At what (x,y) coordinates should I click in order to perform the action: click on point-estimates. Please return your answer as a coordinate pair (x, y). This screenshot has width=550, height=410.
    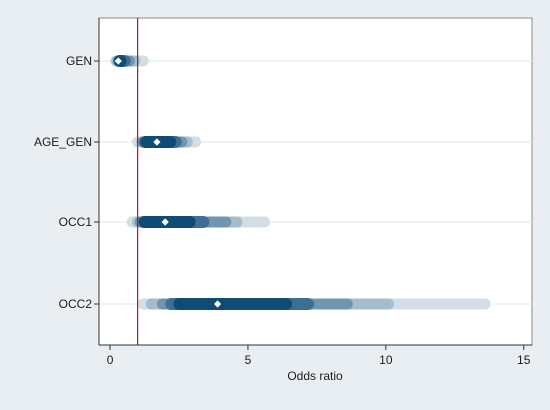
    Looking at the image, I should click on (168, 182).